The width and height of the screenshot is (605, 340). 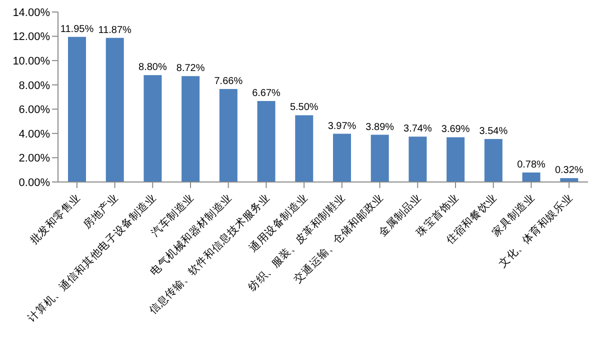 I want to click on data-label: 3.74%, so click(x=418, y=129).